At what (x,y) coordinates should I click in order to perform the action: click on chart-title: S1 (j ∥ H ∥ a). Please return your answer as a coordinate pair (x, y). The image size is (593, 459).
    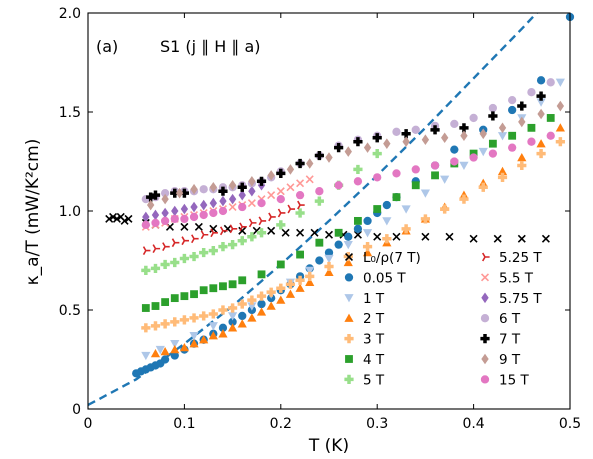
    Looking at the image, I should click on (210, 46).